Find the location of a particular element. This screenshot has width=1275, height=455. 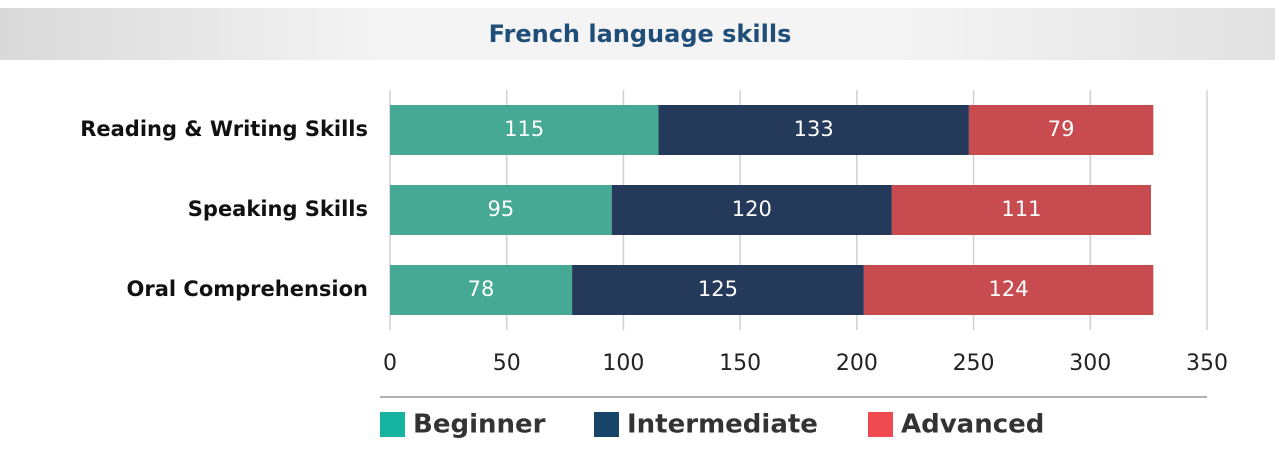

value-label: 125 is located at coordinates (718, 289).